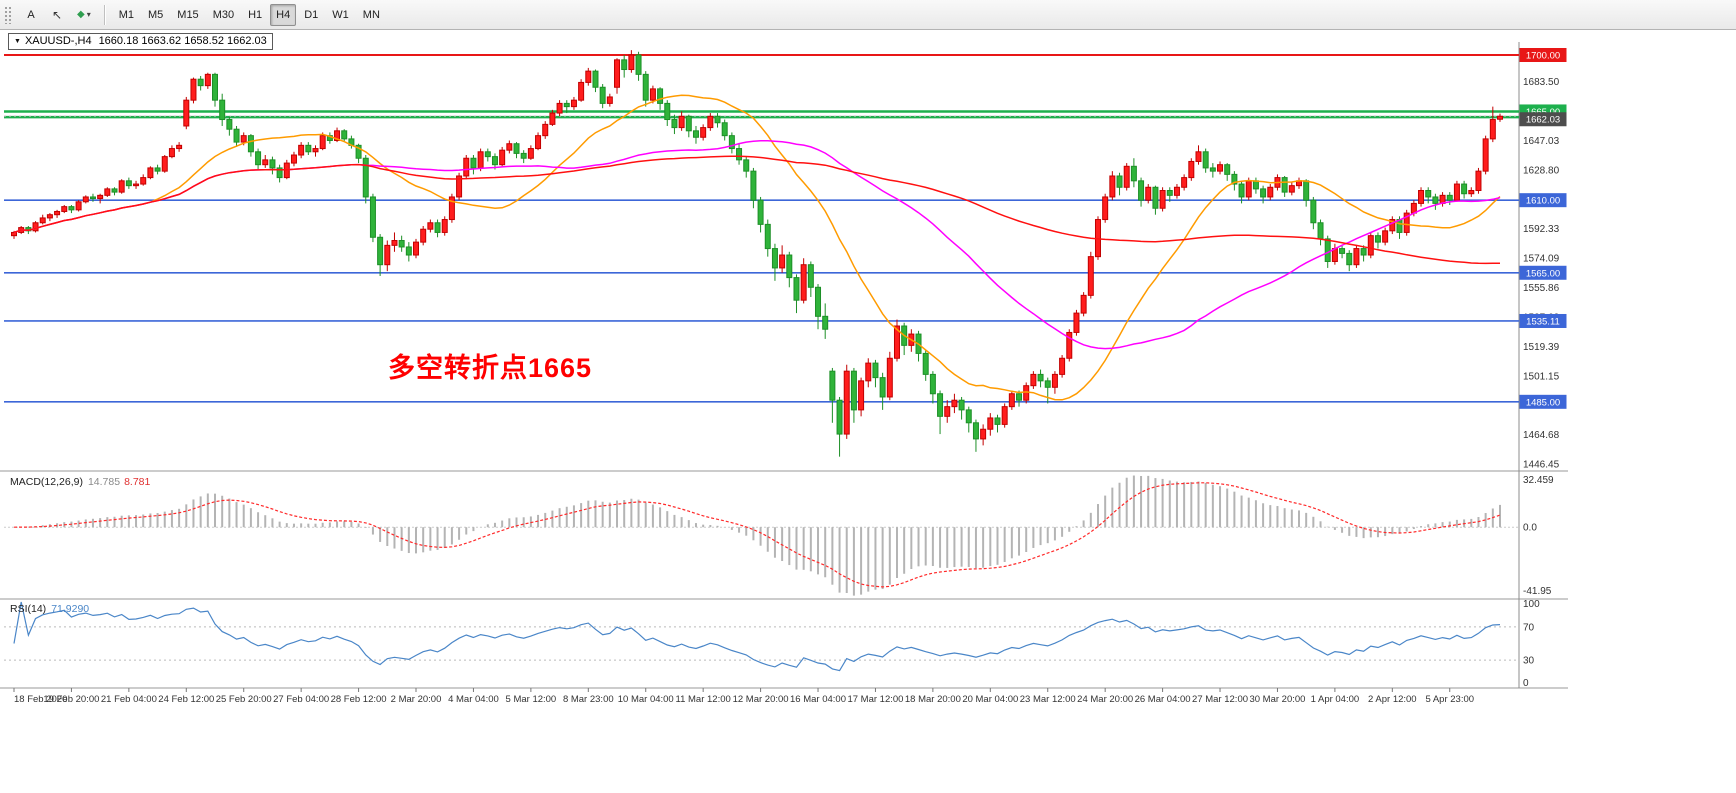  Describe the element at coordinates (473, 699) in the screenshot. I see `date-tick-label: 4 Mar 04:00` at that location.